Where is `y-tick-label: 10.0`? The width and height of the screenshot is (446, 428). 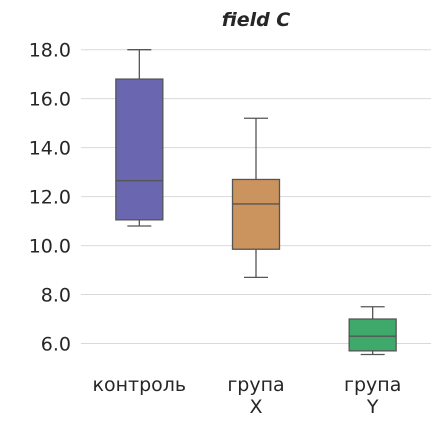 y-tick-label: 10.0 is located at coordinates (50, 247).